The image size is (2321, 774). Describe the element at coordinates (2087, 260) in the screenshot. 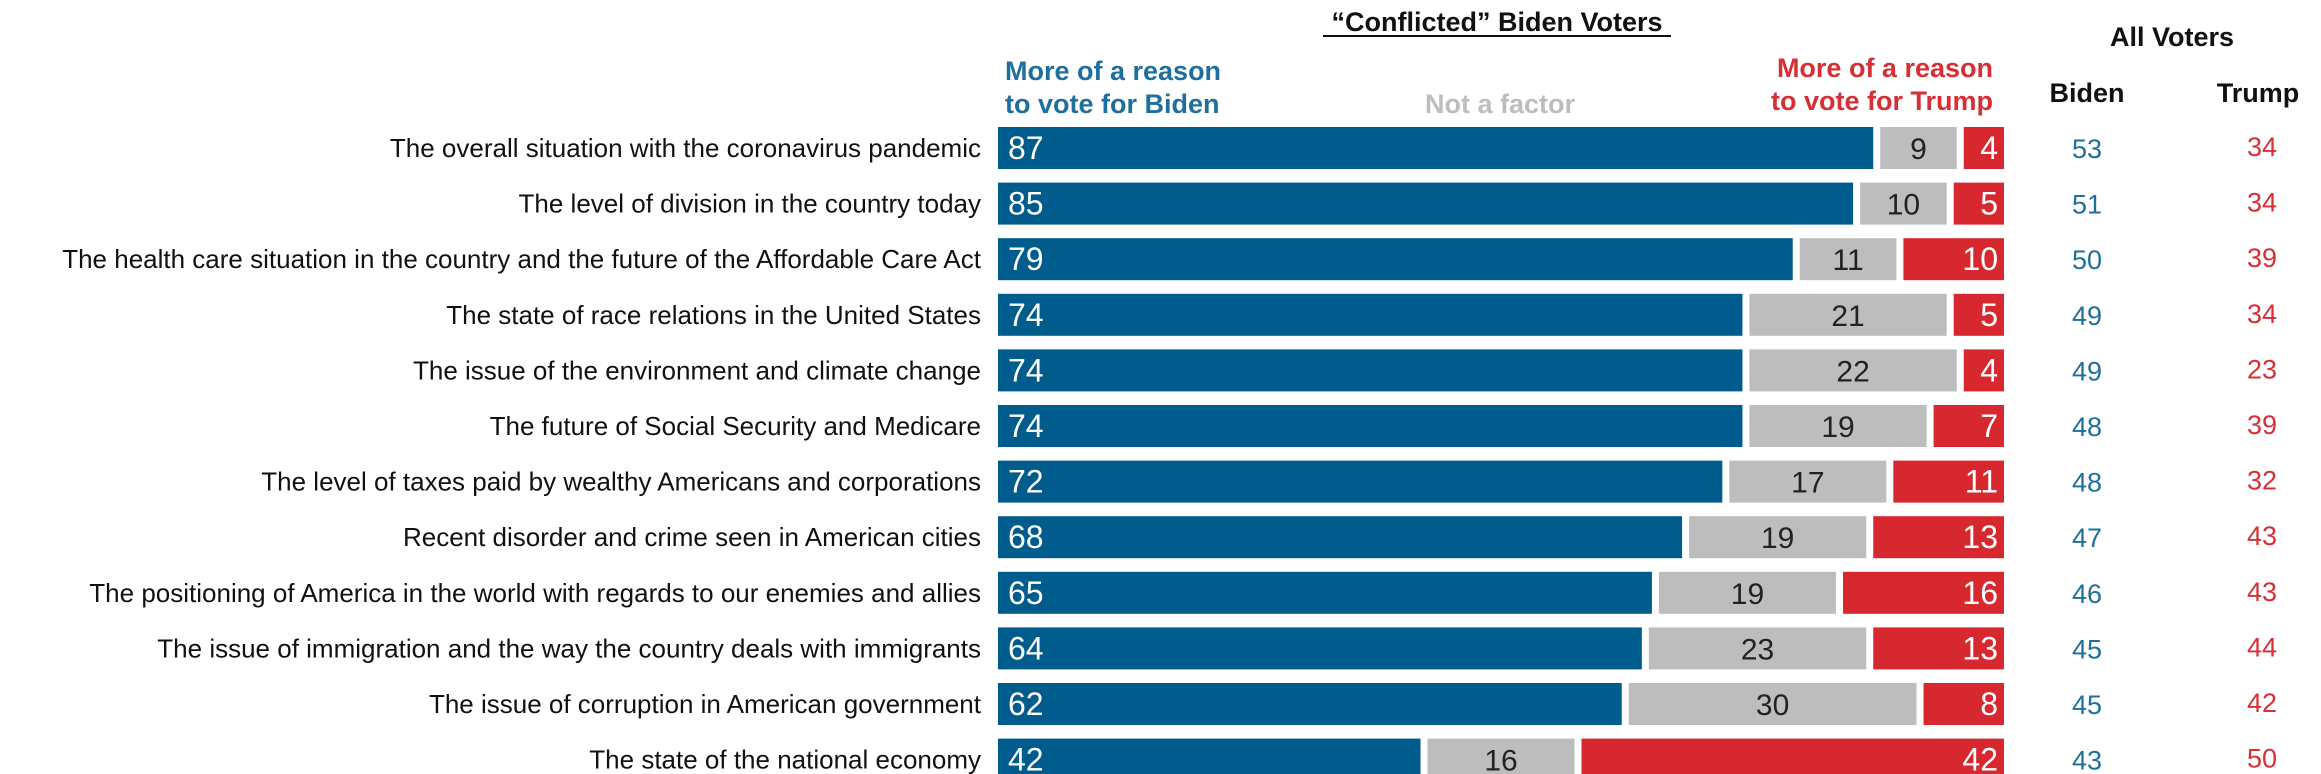

I see `all-voters-biden-value: 50` at that location.